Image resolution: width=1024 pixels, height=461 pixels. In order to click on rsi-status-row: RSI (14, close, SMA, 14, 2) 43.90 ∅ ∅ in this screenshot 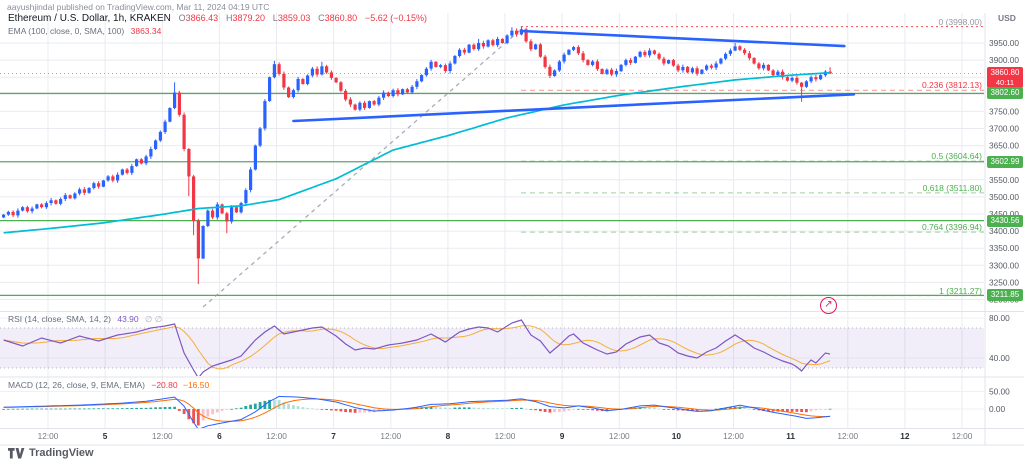, I will do `click(85, 319)`.